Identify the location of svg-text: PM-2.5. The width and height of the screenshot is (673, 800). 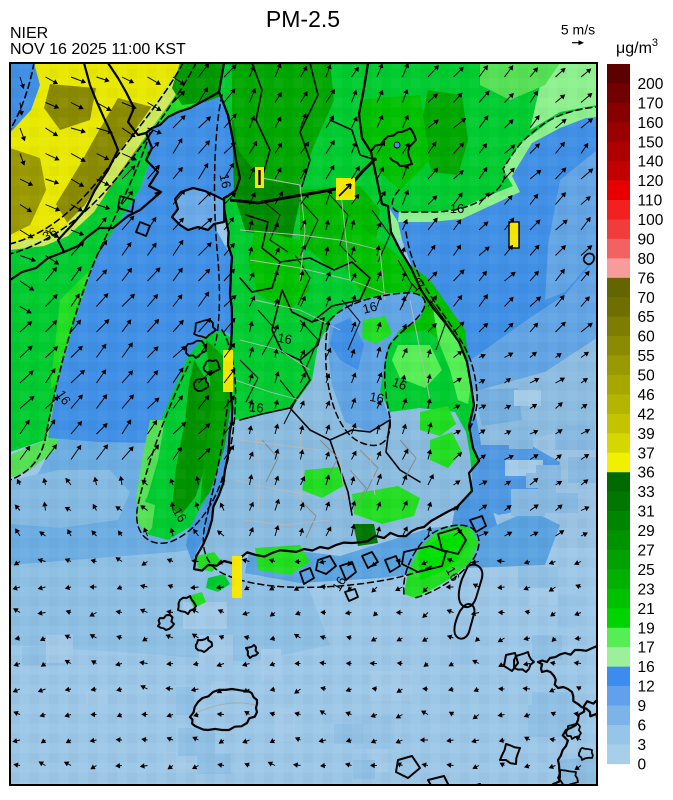
(303, 19).